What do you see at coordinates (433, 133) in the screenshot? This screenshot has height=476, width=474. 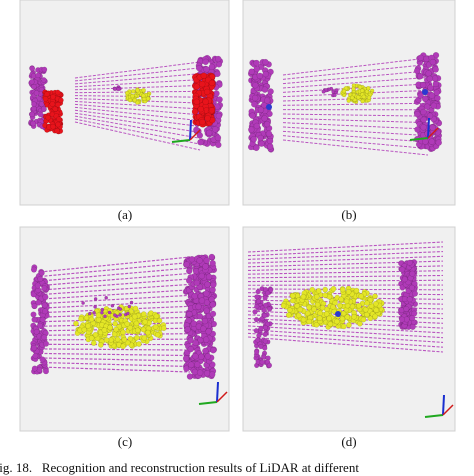 I see `axis-z` at bounding box center [433, 133].